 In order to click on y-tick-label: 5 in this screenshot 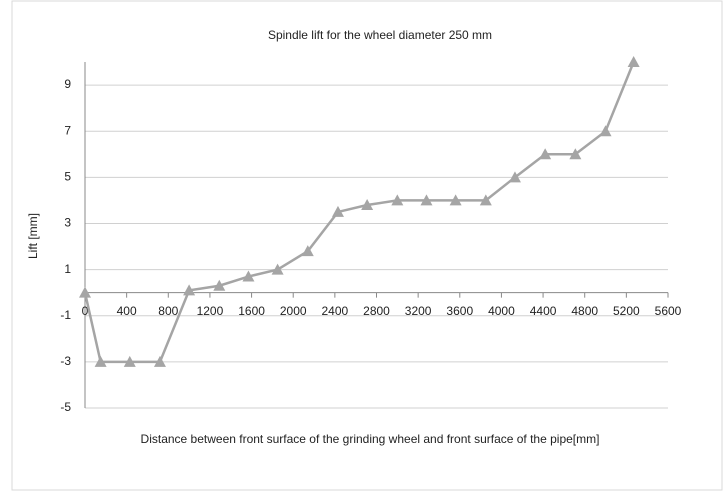, I will do `click(67, 177)`.